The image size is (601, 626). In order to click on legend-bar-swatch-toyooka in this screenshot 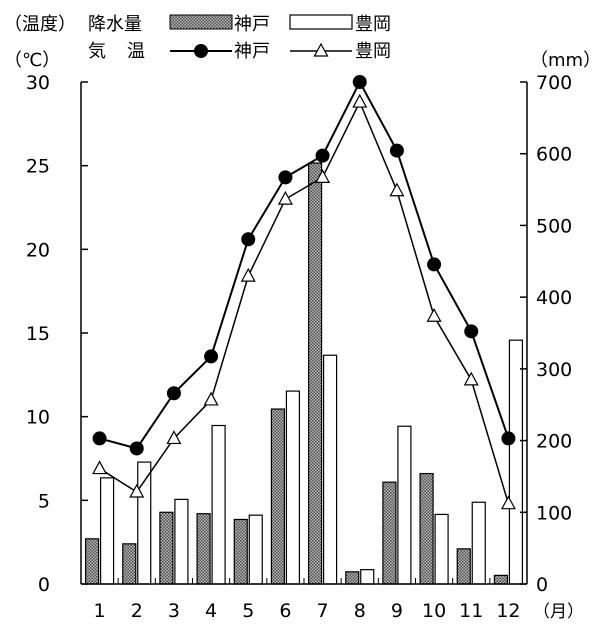, I will do `click(321, 22)`.